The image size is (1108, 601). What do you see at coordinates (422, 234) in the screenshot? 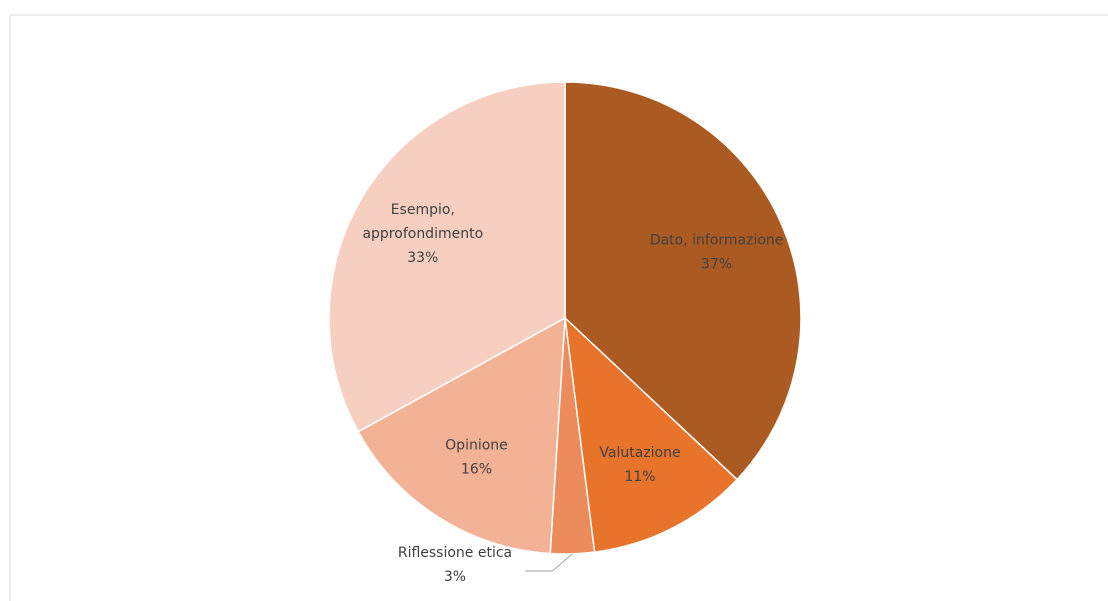
I see `slice-label-line: approfondimento` at bounding box center [422, 234].